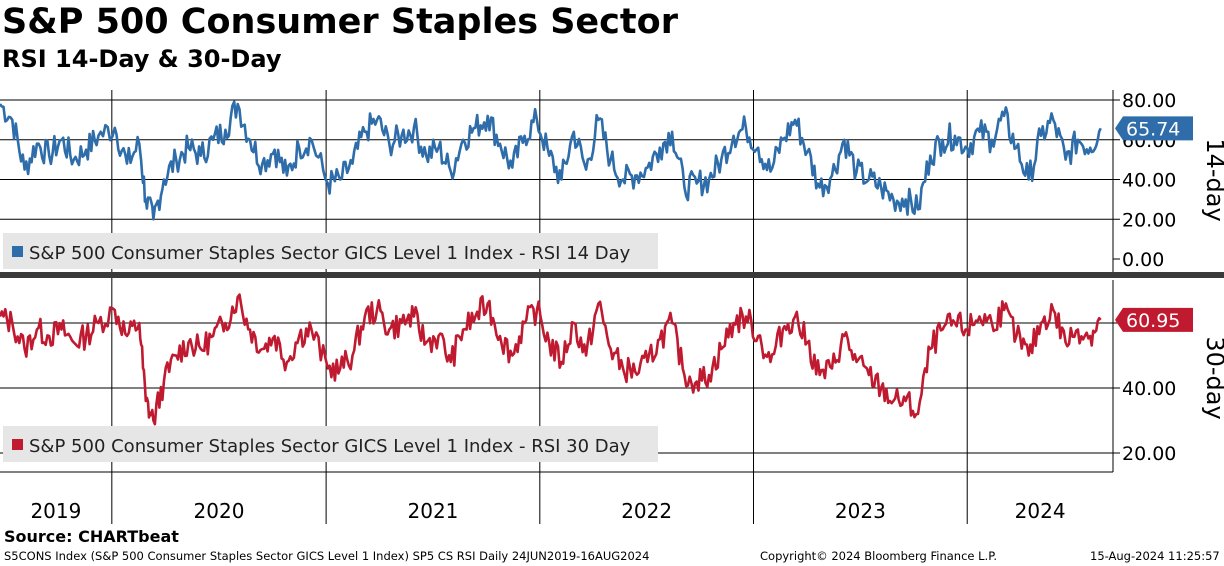  What do you see at coordinates (1212, 179) in the screenshot?
I see `panel-label: 14-day` at bounding box center [1212, 179].